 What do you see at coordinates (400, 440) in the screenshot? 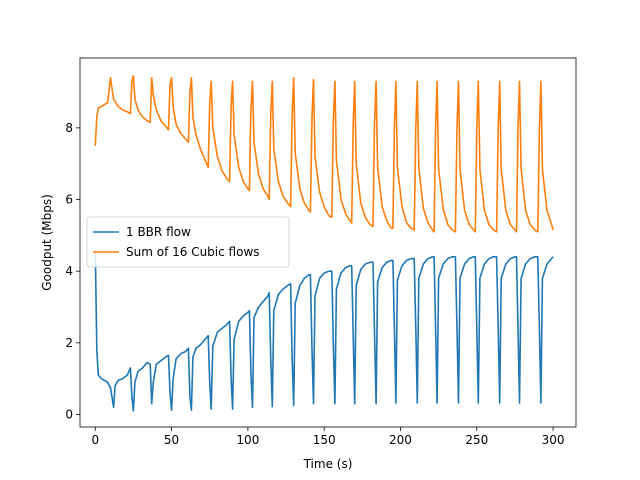
I see `x-tick-label: 200` at bounding box center [400, 440].